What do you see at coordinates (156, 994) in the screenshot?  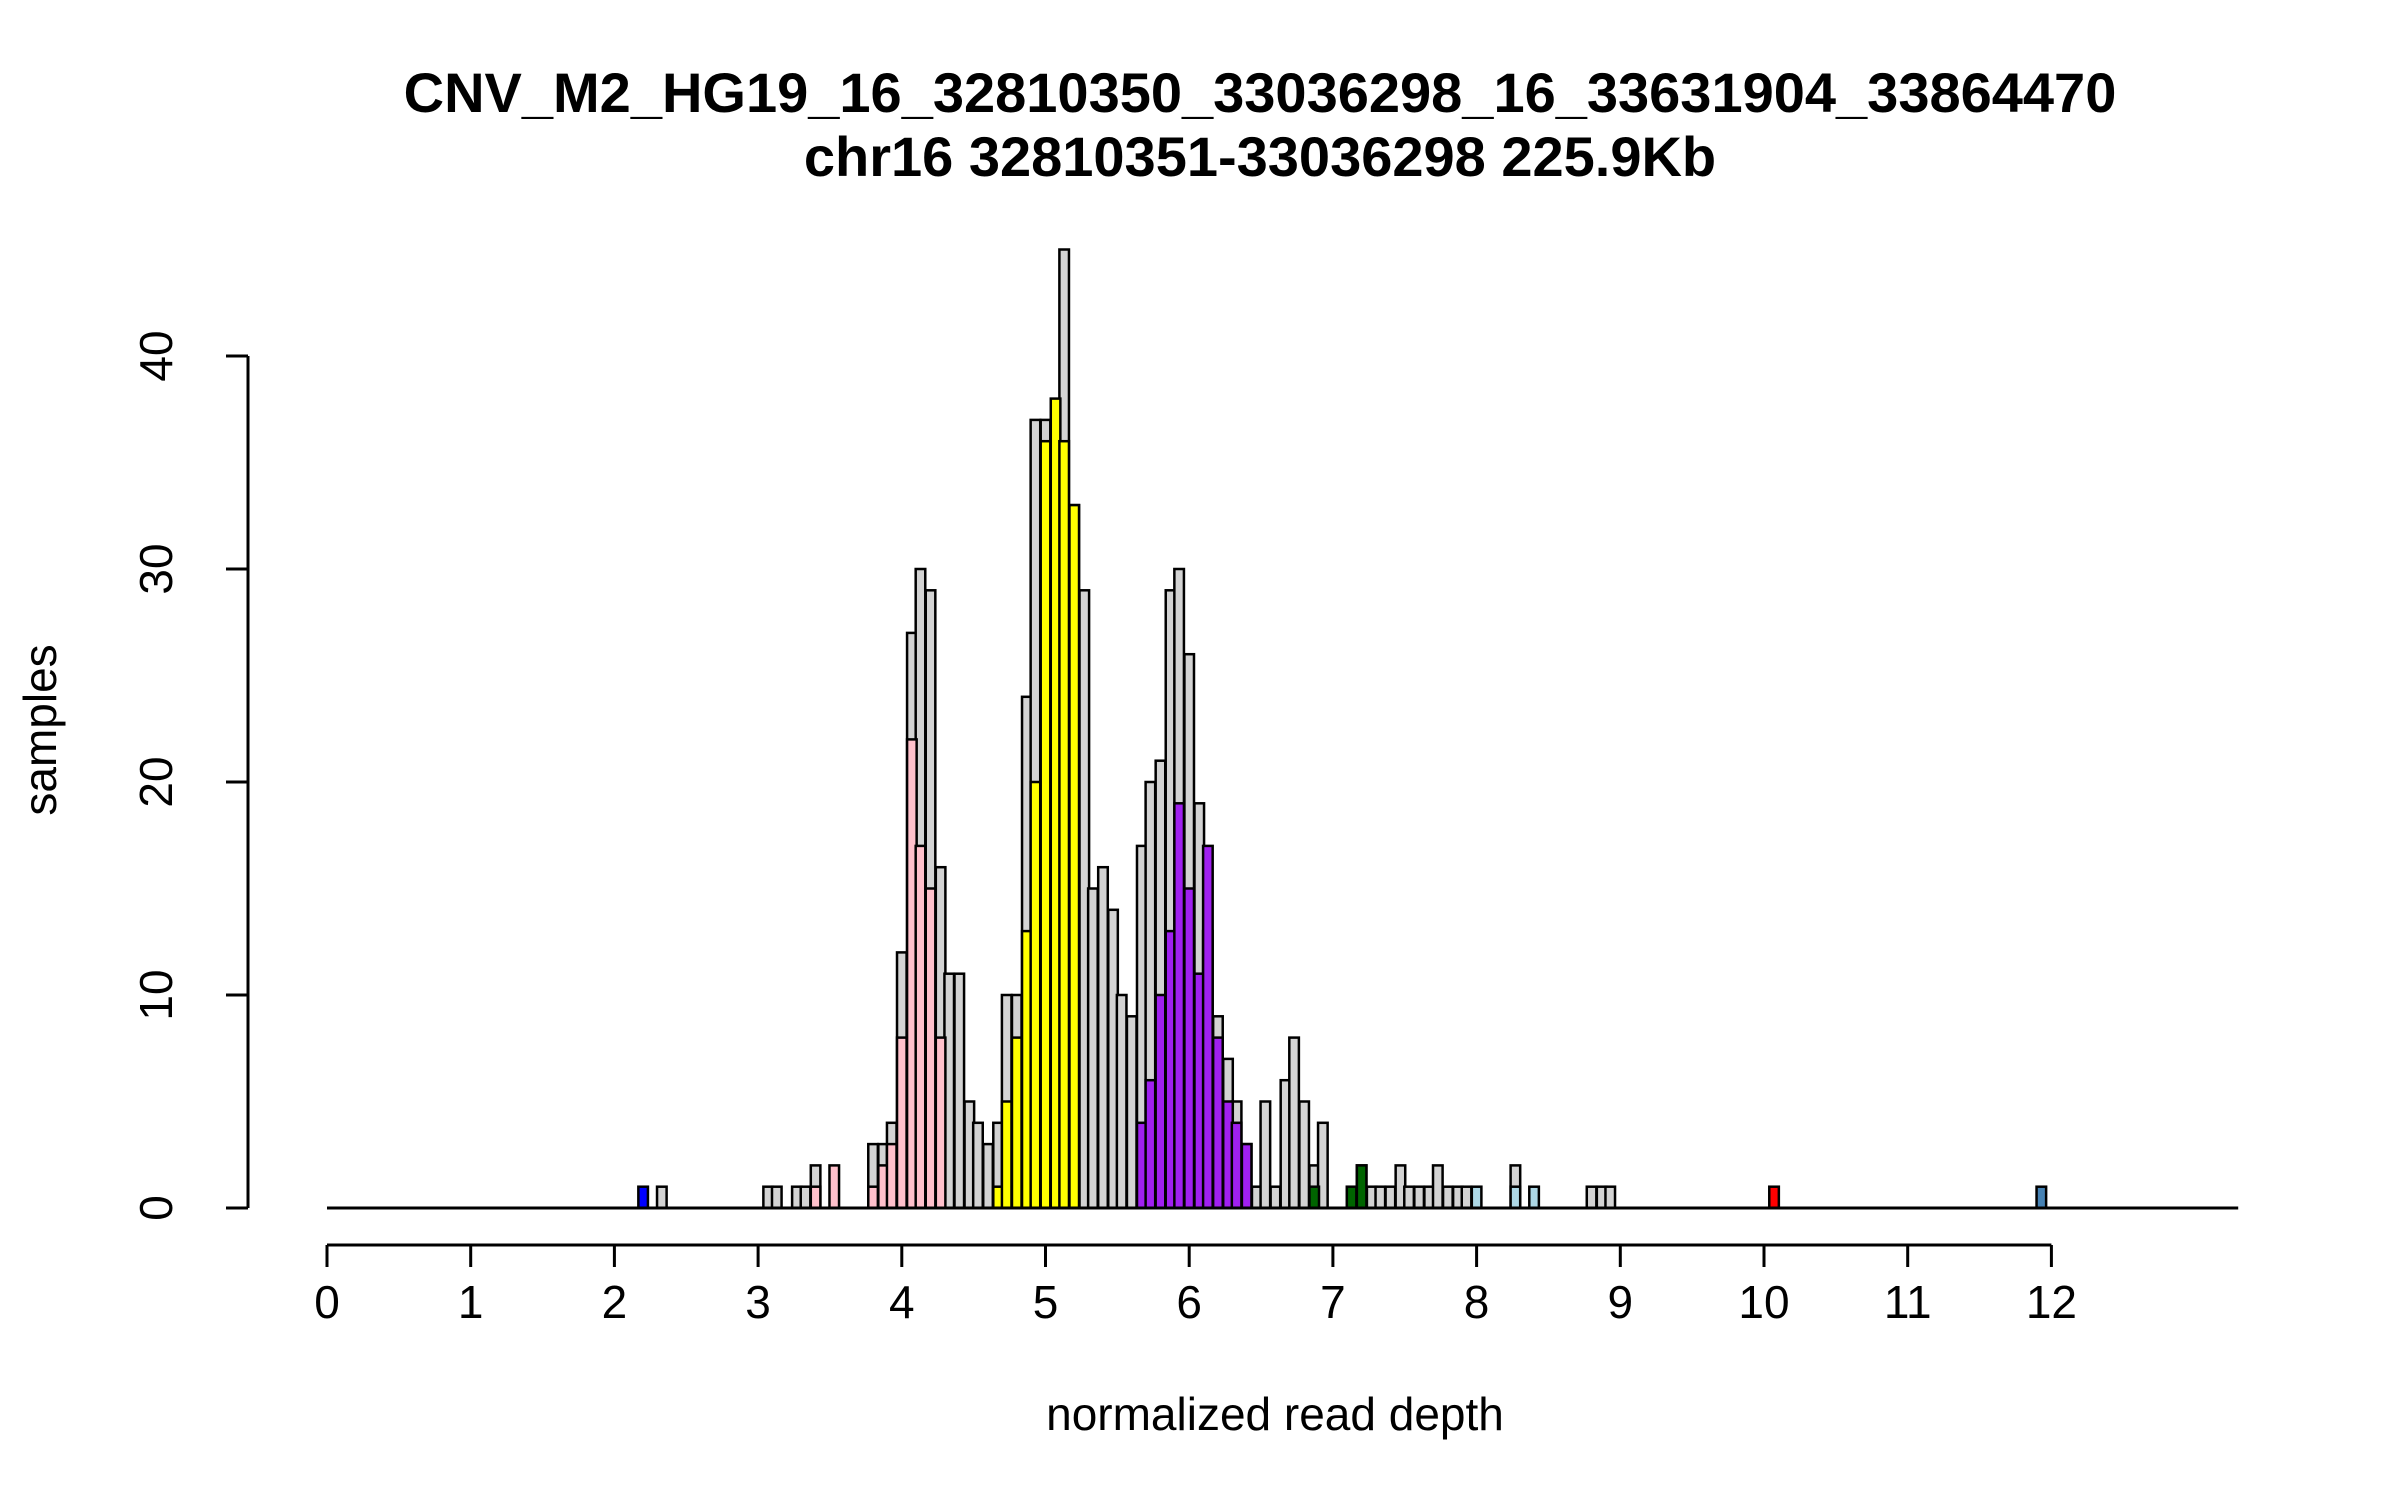 I see `y-tick-label: 10` at bounding box center [156, 994].